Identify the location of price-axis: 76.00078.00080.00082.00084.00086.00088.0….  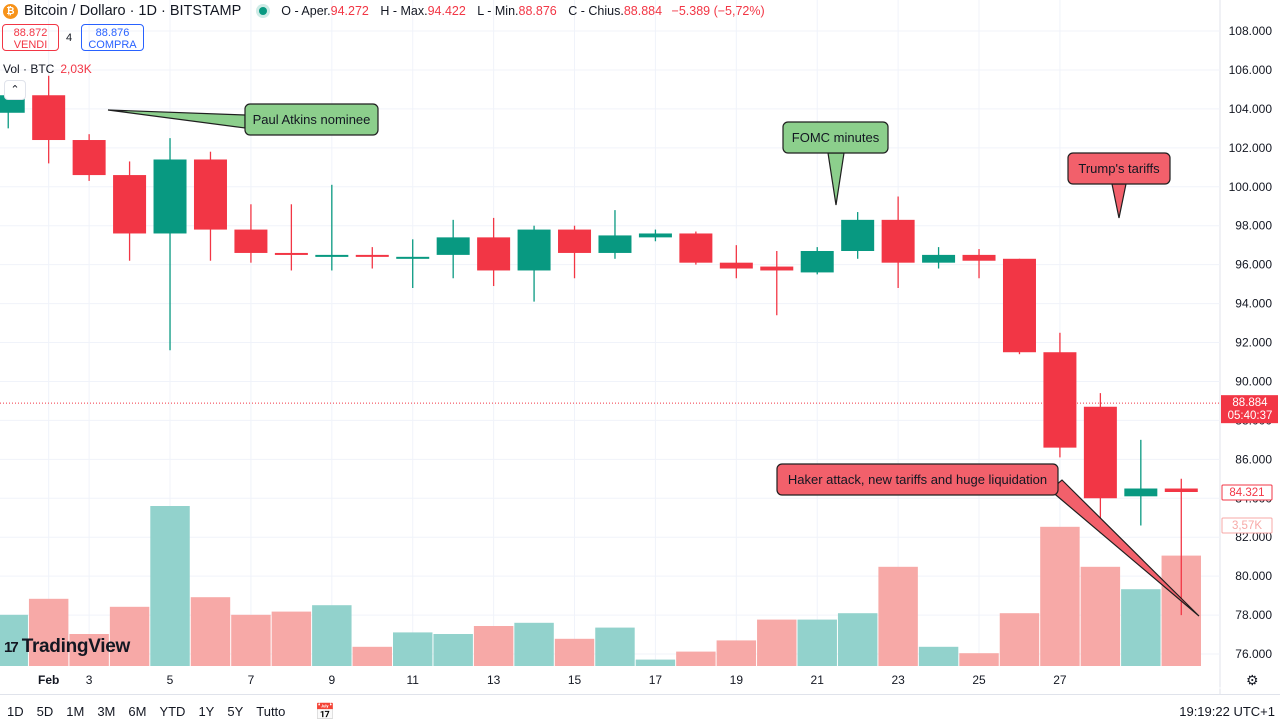
(1251, 342).